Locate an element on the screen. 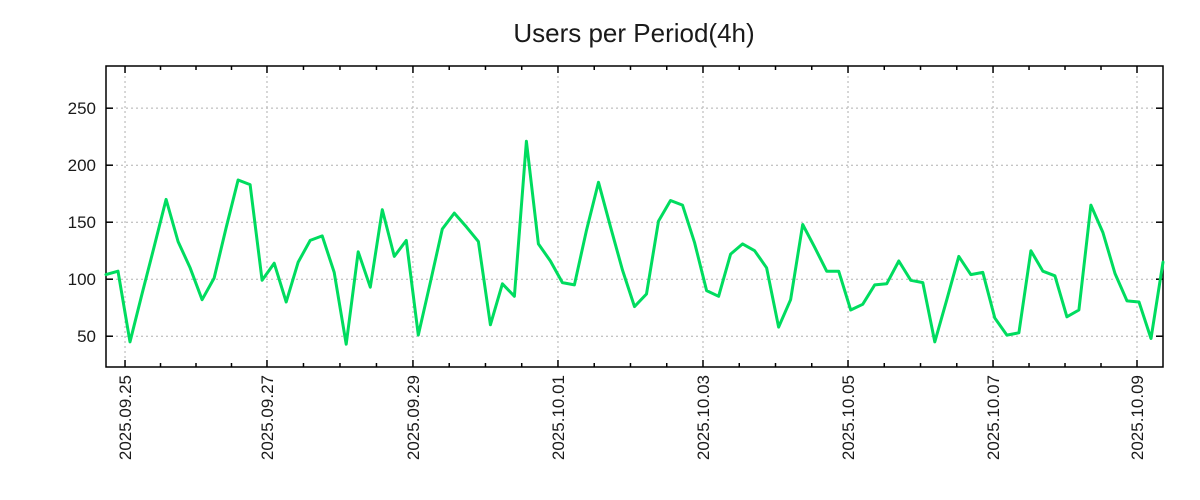  y-tick-label: 50 is located at coordinates (86, 336).